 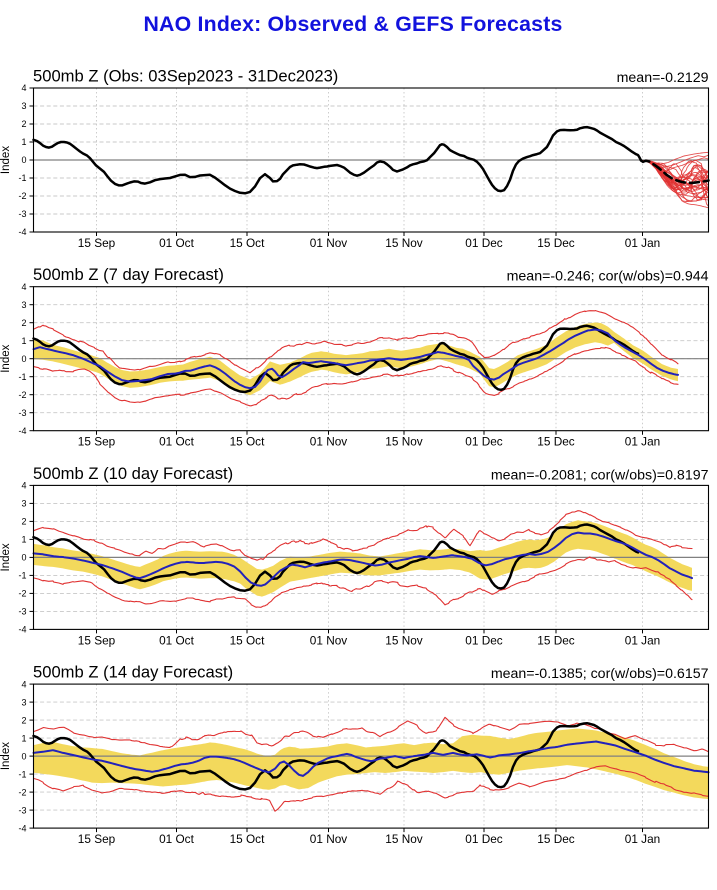 I want to click on svg-text: 500mb Z (7 day Forecast), so click(x=128, y=274).